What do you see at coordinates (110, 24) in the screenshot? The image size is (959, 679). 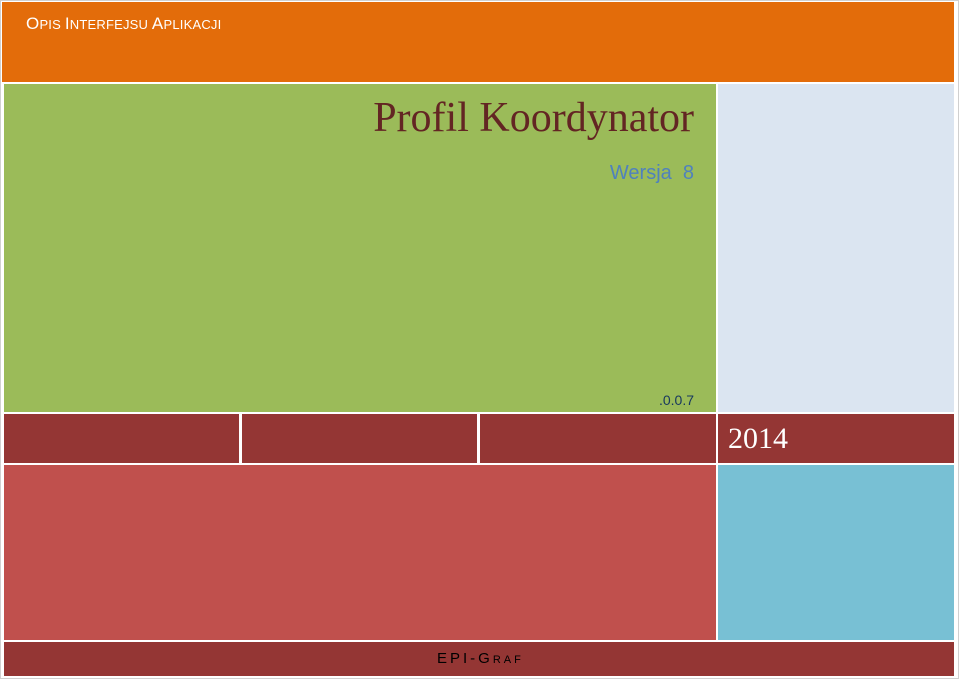 I see `title-rest-nterfejsu: NTERFEJSU` at bounding box center [110, 24].